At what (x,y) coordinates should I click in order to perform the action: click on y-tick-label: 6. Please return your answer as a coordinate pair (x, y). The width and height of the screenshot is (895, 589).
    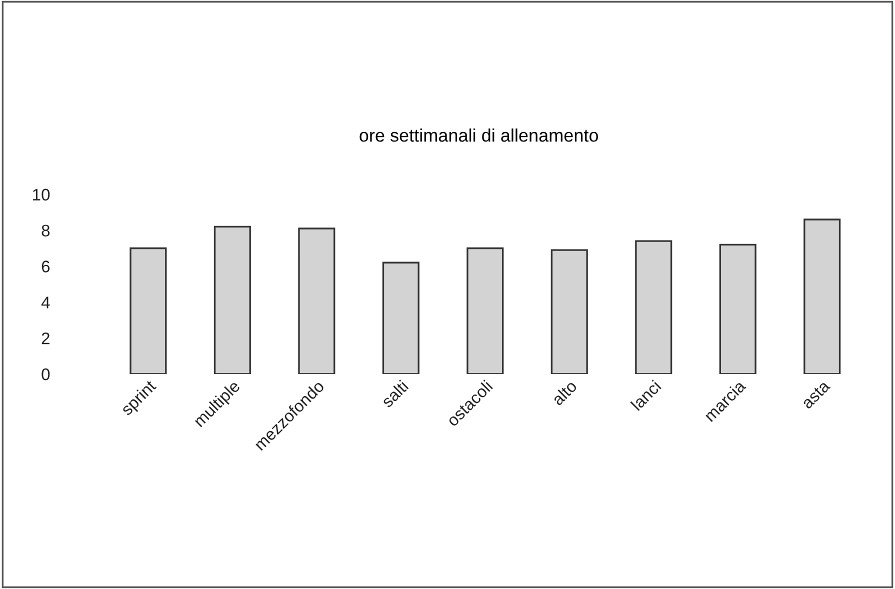
    Looking at the image, I should click on (46, 266).